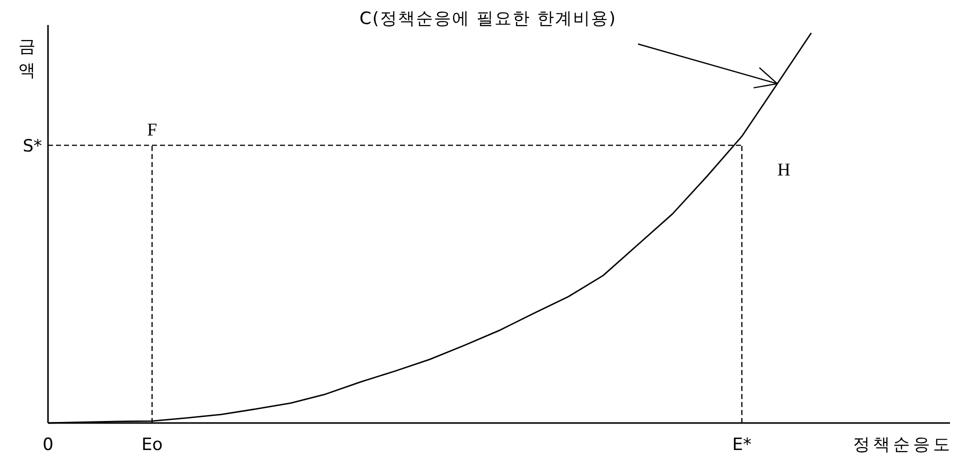 The height and width of the screenshot is (459, 963). What do you see at coordinates (48, 445) in the screenshot?
I see `x-tick-label: 0` at bounding box center [48, 445].